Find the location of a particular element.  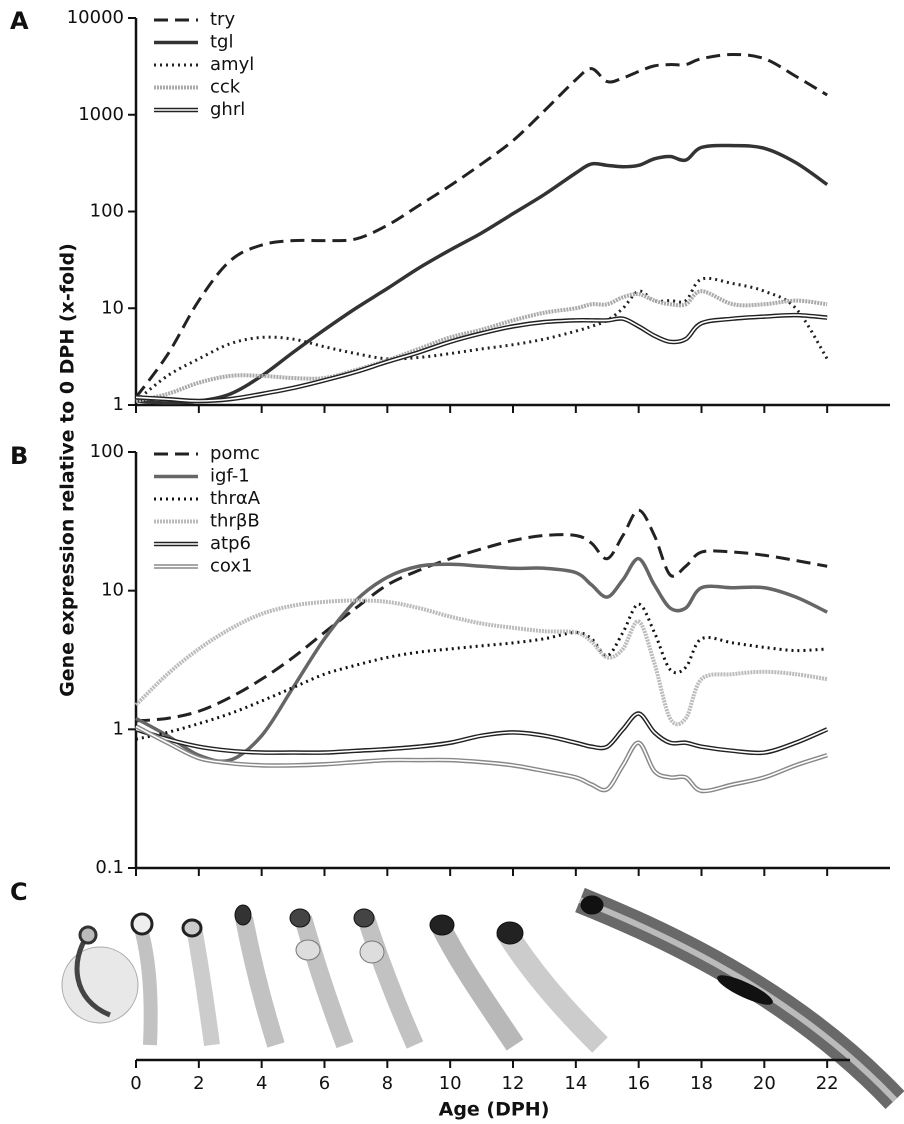

x-axis-title: Age (DPH) is located at coordinates (494, 1110).